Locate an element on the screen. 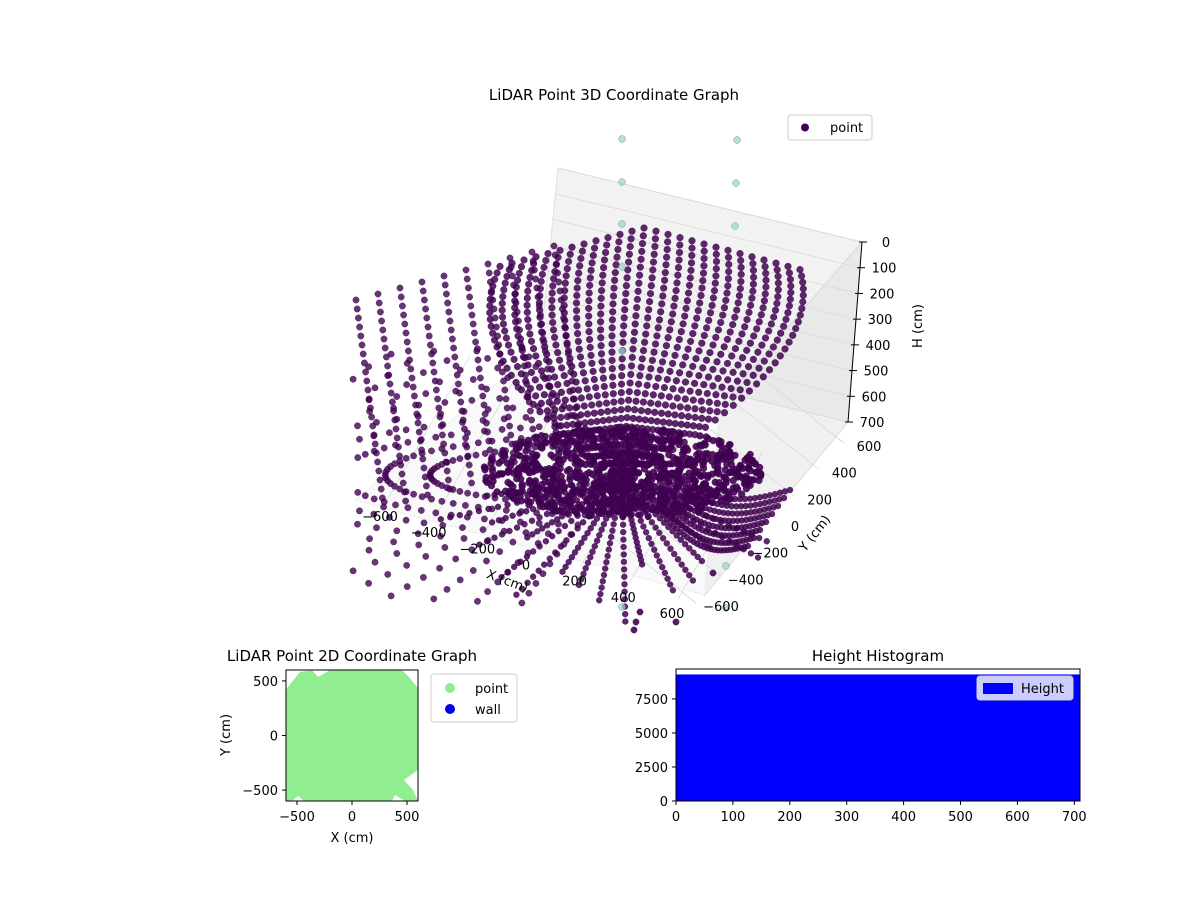 The height and width of the screenshot is (900, 1200). legend-label-point-2d: point is located at coordinates (491, 689).